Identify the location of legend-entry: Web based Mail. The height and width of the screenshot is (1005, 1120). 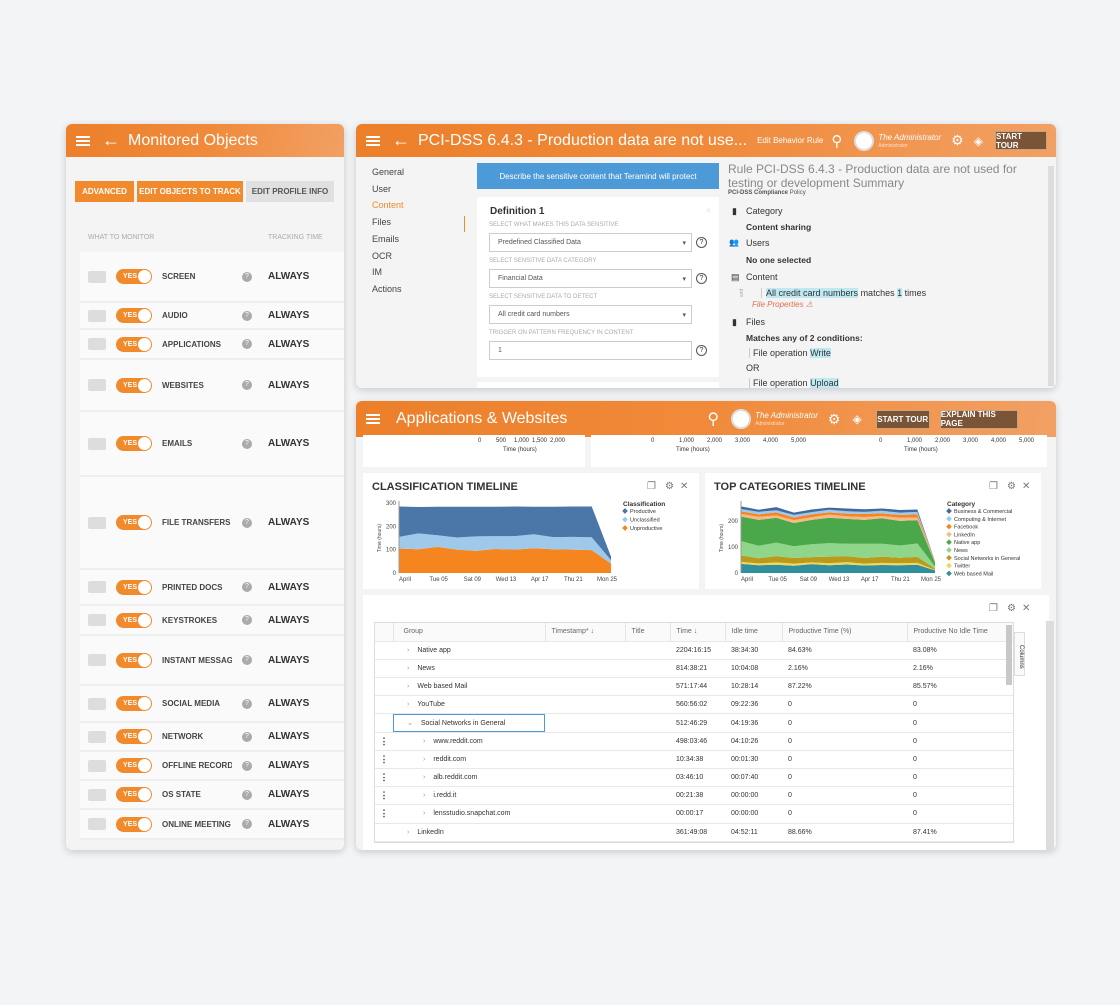
(973, 574).